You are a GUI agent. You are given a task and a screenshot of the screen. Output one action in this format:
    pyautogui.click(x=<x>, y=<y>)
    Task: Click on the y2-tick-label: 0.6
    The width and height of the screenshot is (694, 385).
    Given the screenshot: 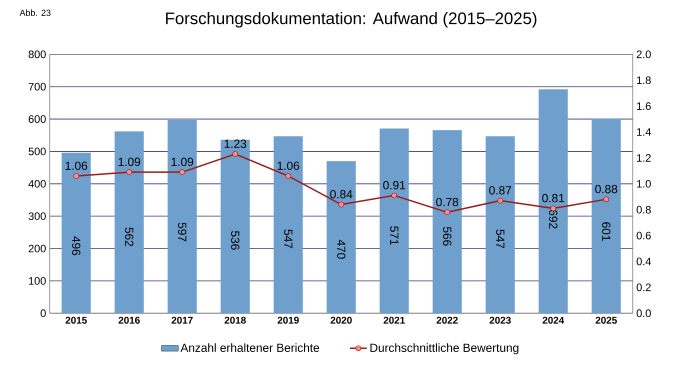 What is the action you would take?
    pyautogui.click(x=643, y=236)
    